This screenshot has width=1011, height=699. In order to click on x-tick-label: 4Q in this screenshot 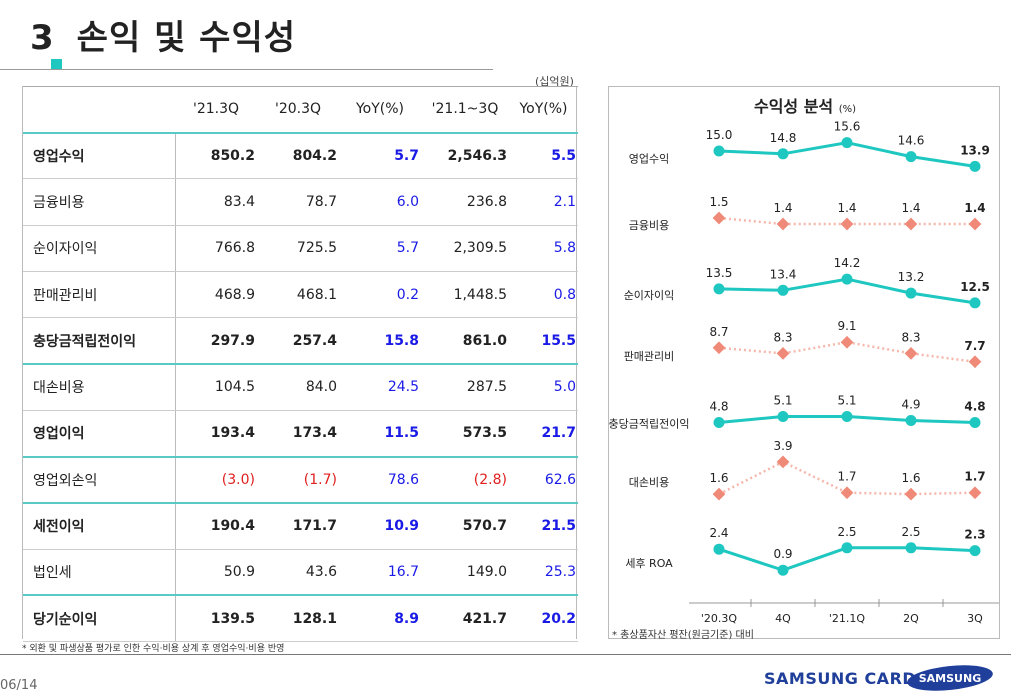, I will do `click(783, 618)`.